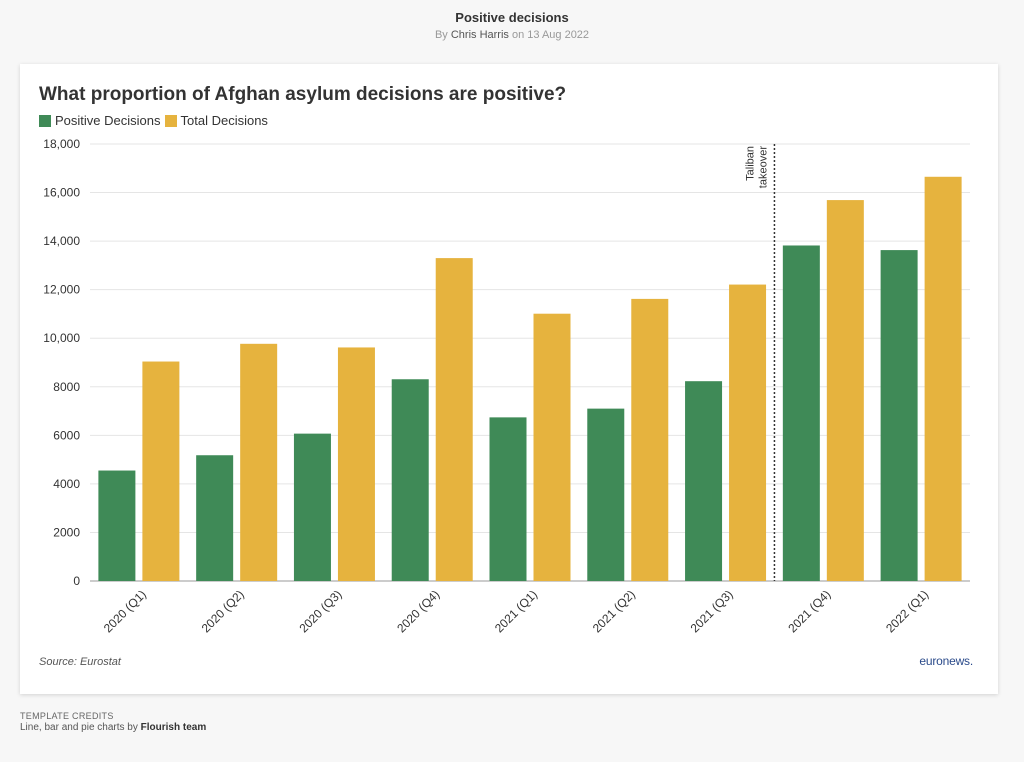 The image size is (1024, 762). Describe the element at coordinates (66, 387) in the screenshot. I see `y-tick-label: 8000` at that location.